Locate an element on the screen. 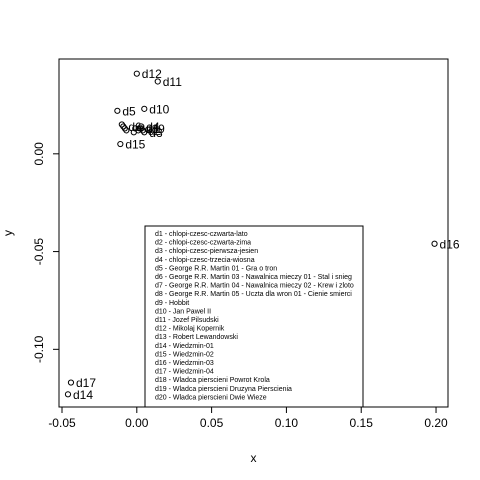  legend-entry: d1 - chlopi-czesc-czwarta-lato is located at coordinates (201, 234).